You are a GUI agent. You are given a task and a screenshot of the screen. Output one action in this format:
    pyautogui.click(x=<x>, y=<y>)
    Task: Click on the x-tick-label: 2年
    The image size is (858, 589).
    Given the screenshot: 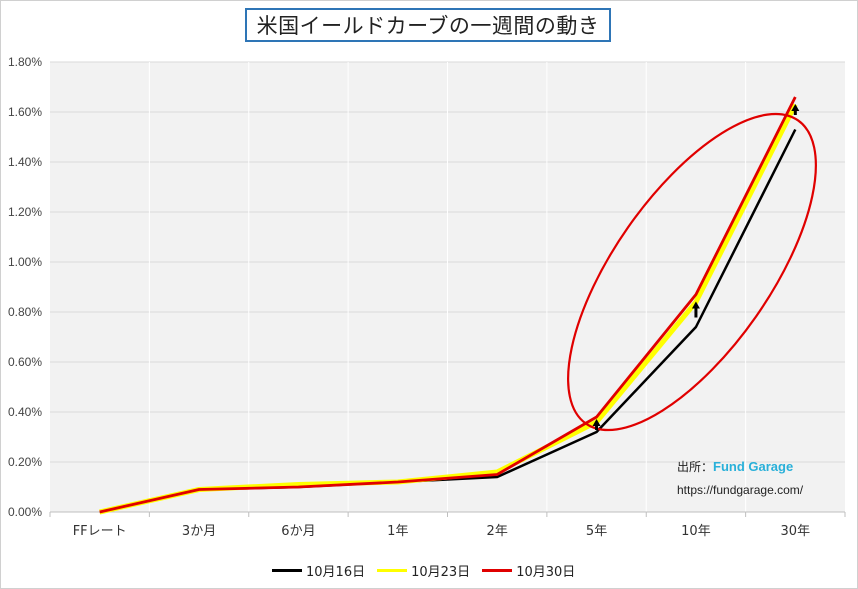 What is the action you would take?
    pyautogui.click(x=497, y=531)
    